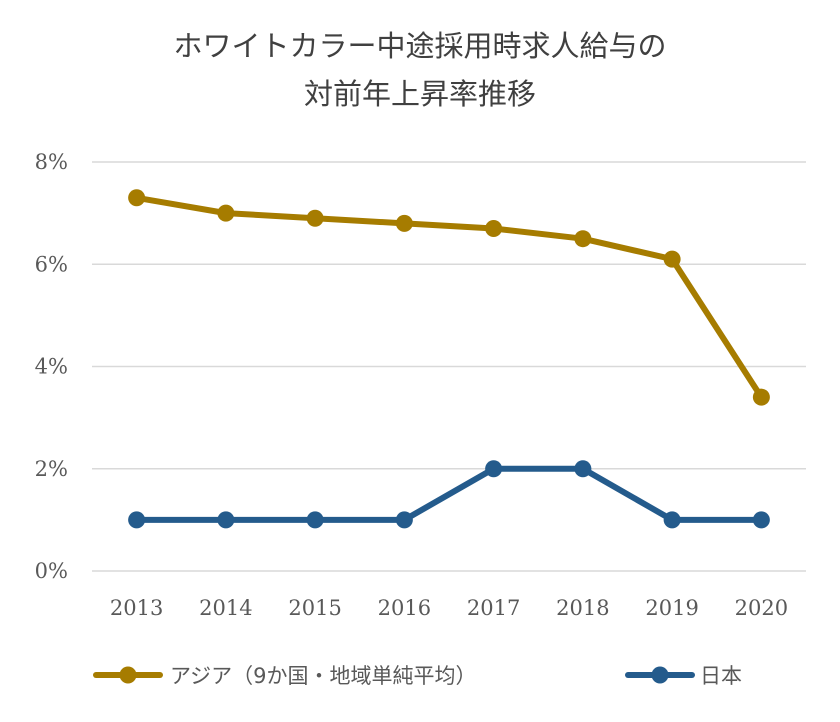  What do you see at coordinates (404, 608) in the screenshot?
I see `x-tick-label: 2016` at bounding box center [404, 608].